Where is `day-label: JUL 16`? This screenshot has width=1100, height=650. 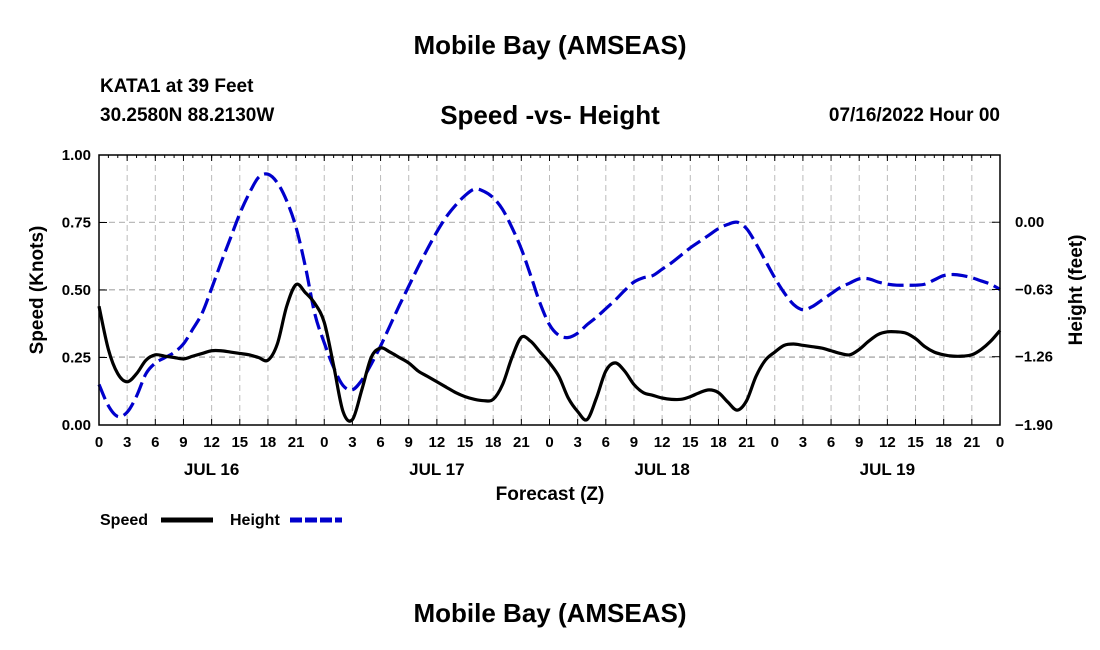
day-label: JUL 16 is located at coordinates (211, 469).